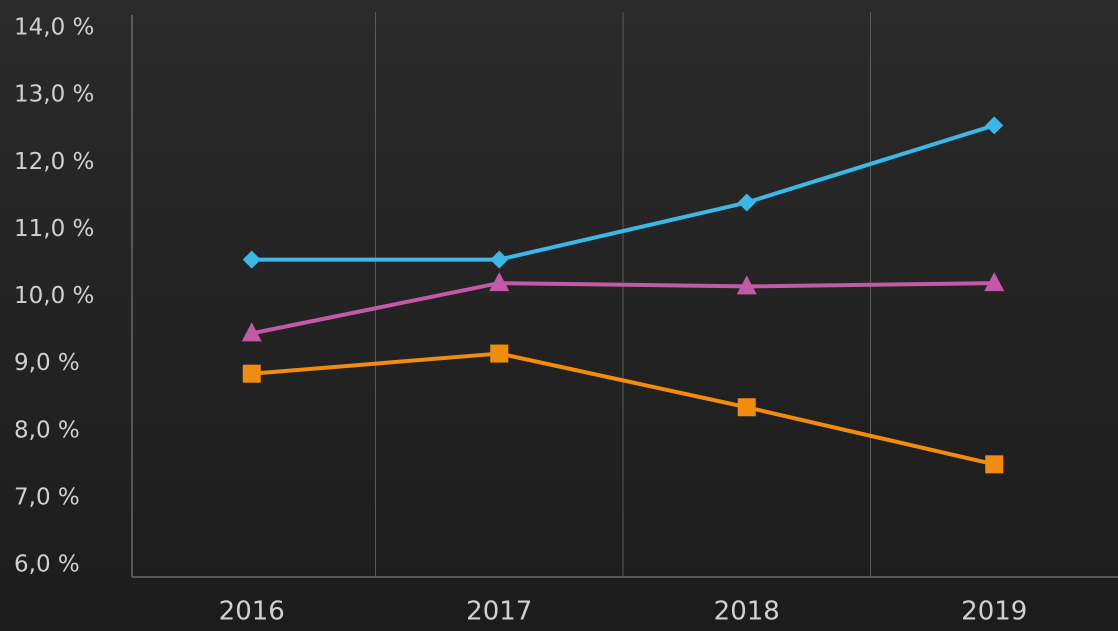 The width and height of the screenshot is (1118, 631). I want to click on y-tick-label: 14,0 %, so click(54, 28).